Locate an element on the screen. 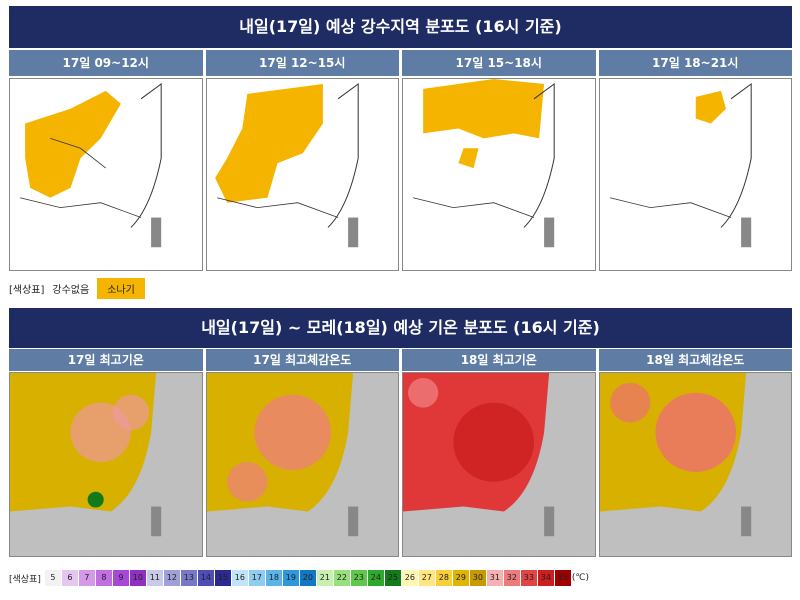 This screenshot has width=800, height=600. temp-scale-cell: 7 is located at coordinates (86, 578).